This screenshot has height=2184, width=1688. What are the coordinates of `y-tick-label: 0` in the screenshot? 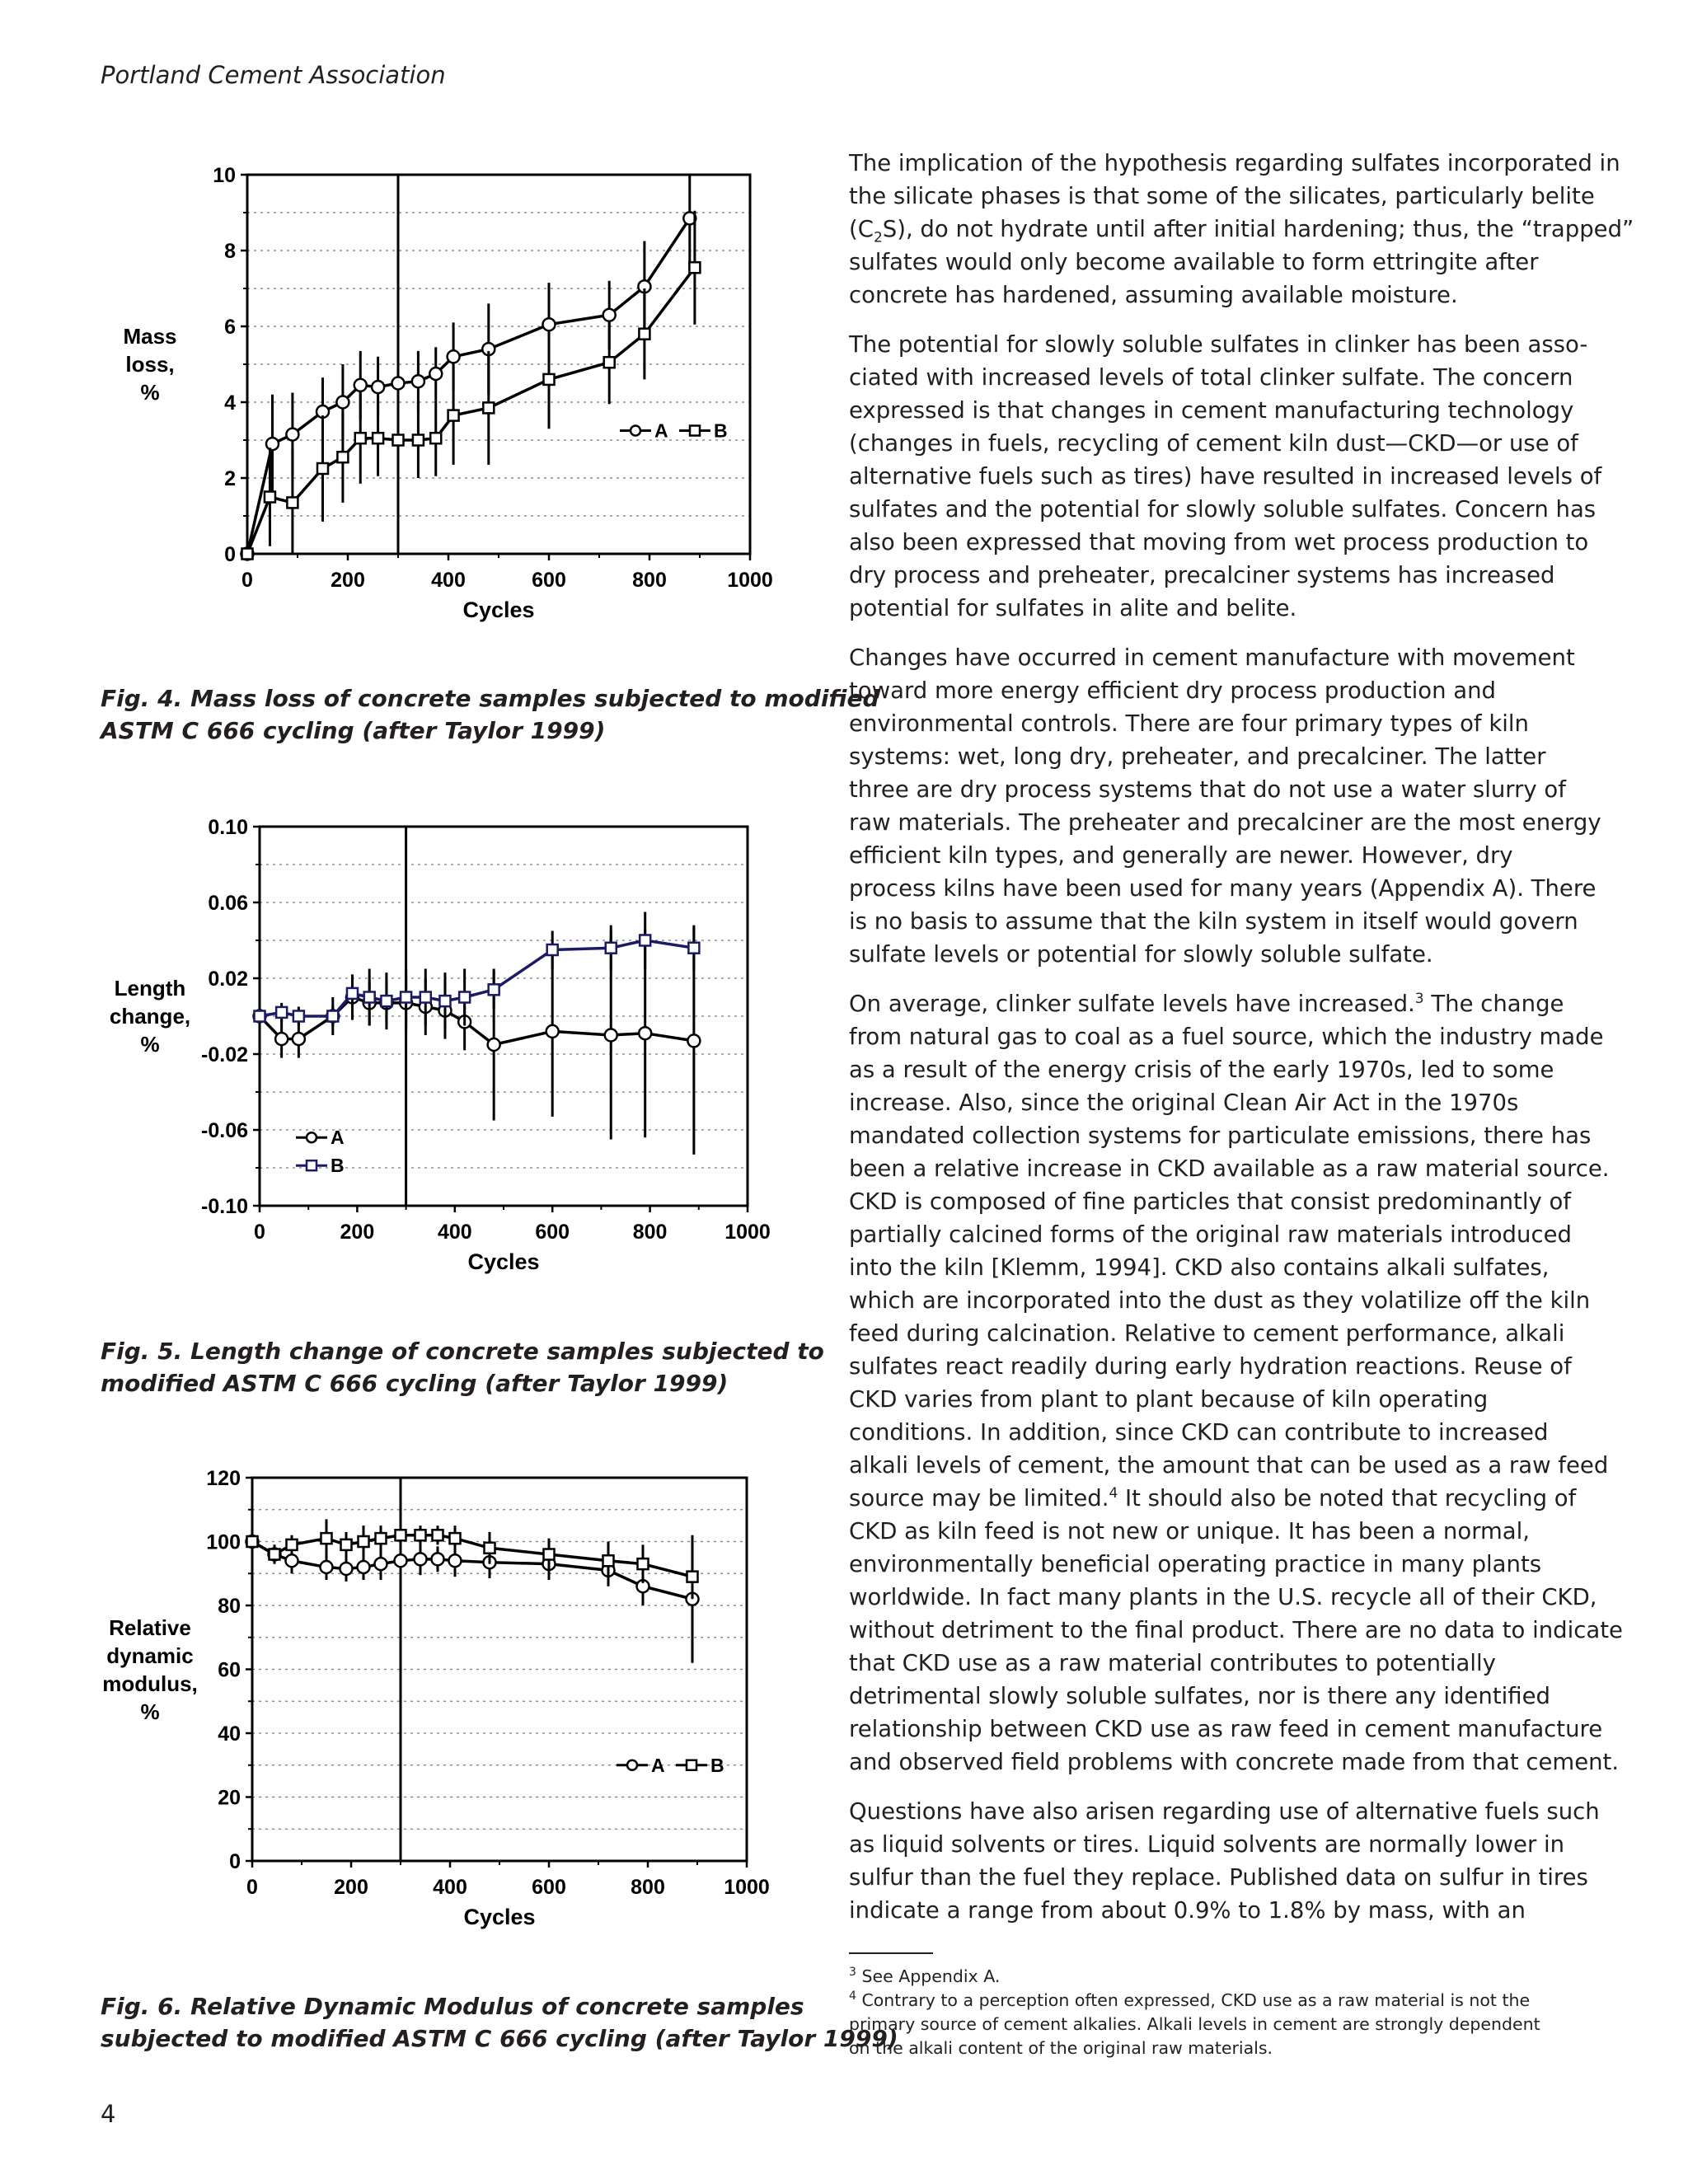 It's located at (235, 1861).